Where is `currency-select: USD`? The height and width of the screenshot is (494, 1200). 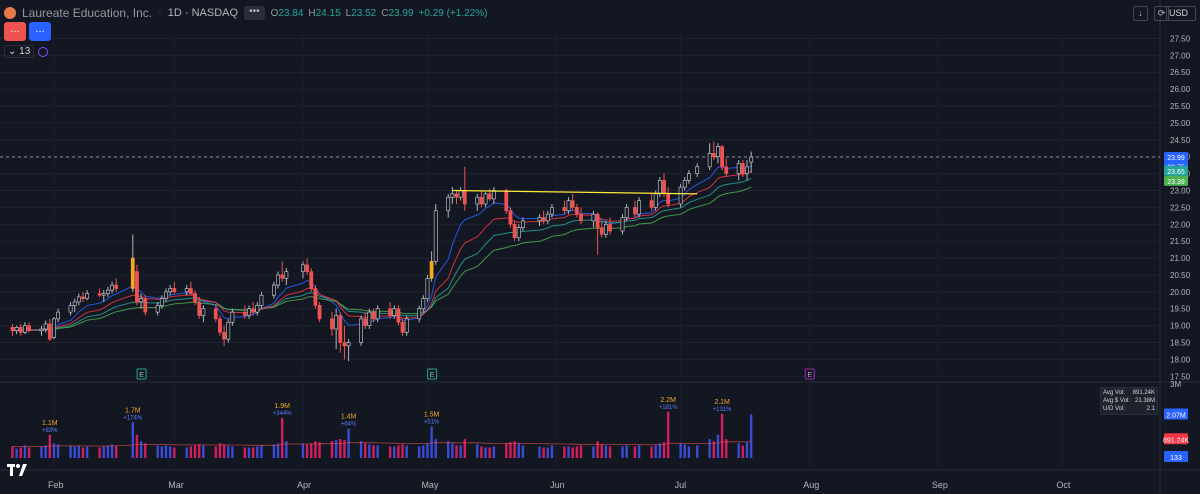
currency-select: USD is located at coordinates (1181, 13).